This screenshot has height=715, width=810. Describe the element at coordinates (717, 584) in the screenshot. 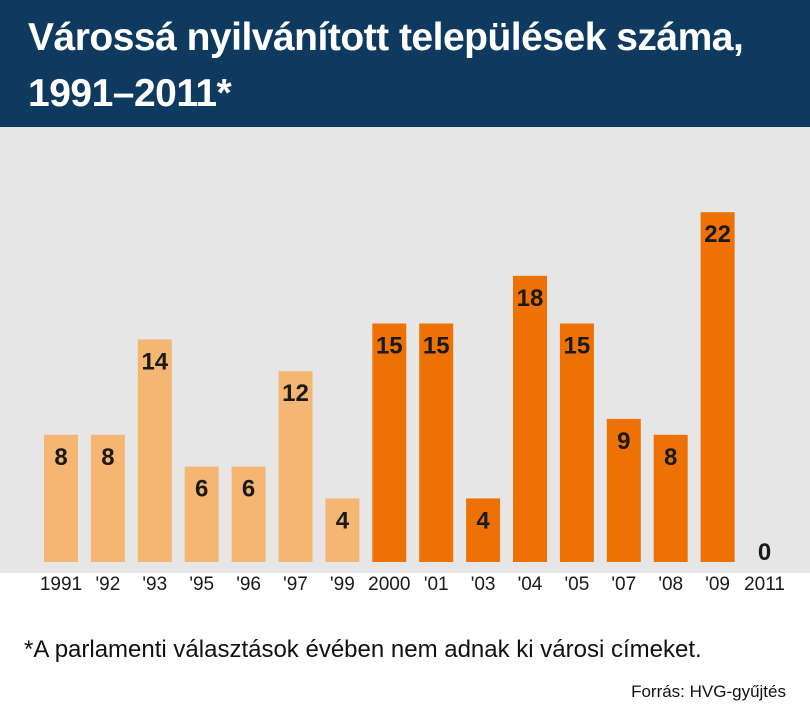

I see `category-label: '09` at that location.